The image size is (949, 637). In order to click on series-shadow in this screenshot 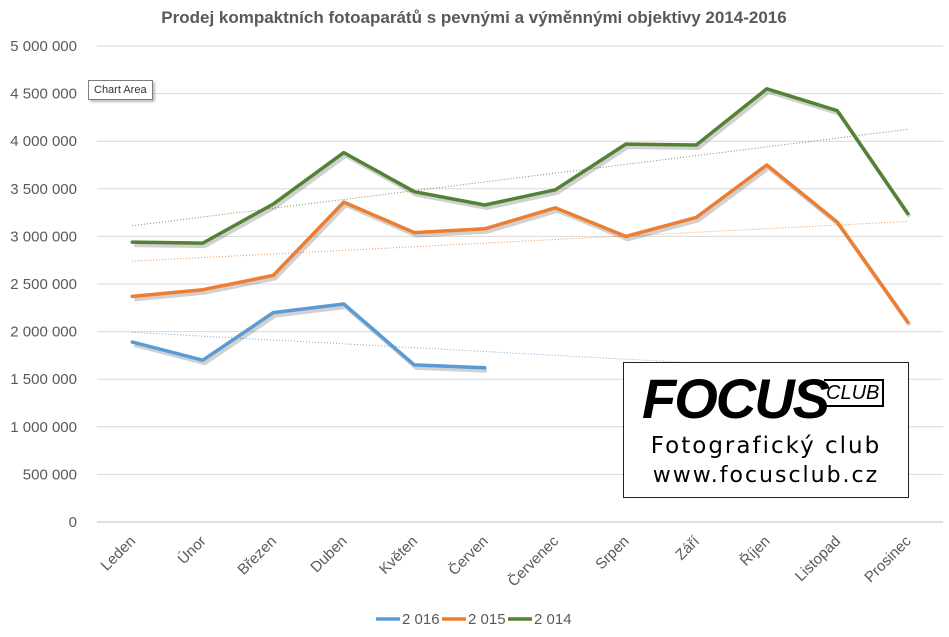, I will do `click(310, 339)`.